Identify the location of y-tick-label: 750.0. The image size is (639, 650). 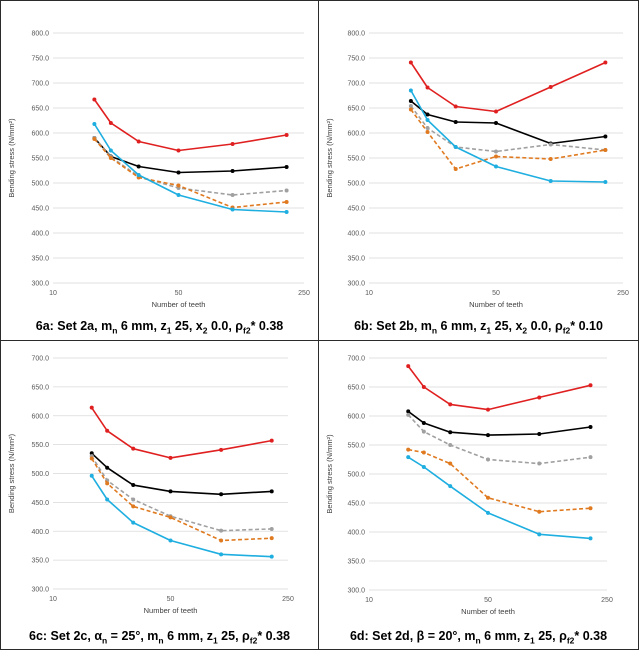
(40, 59).